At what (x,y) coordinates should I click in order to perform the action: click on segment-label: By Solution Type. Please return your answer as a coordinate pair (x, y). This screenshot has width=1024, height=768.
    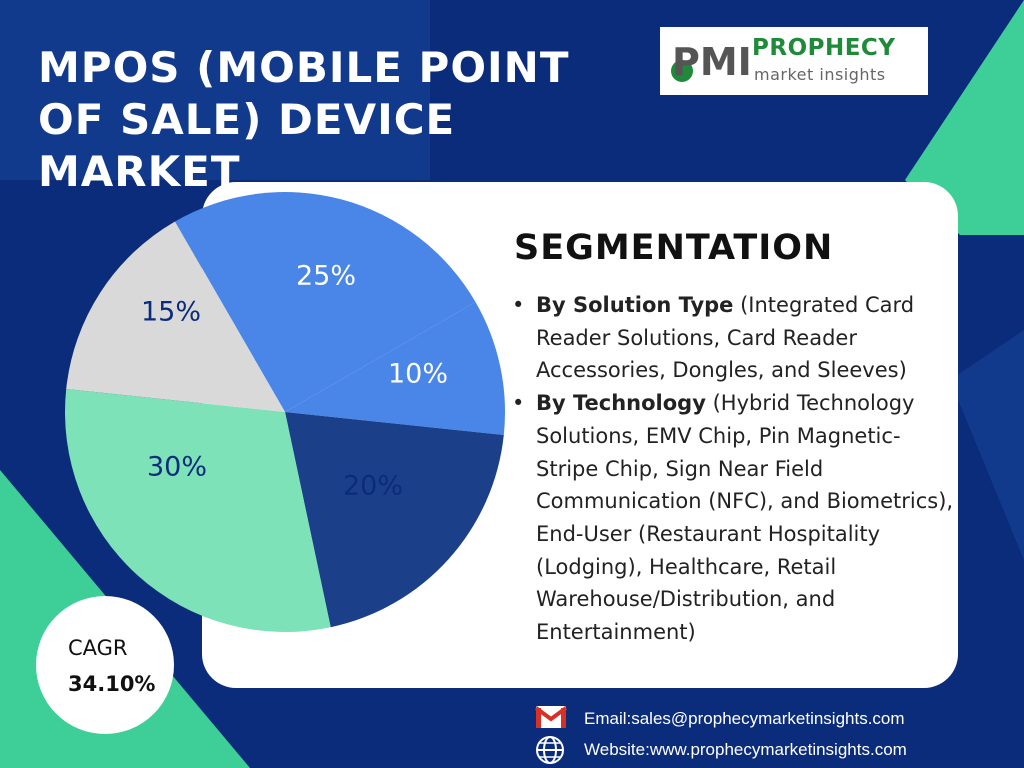
    Looking at the image, I should click on (635, 305).